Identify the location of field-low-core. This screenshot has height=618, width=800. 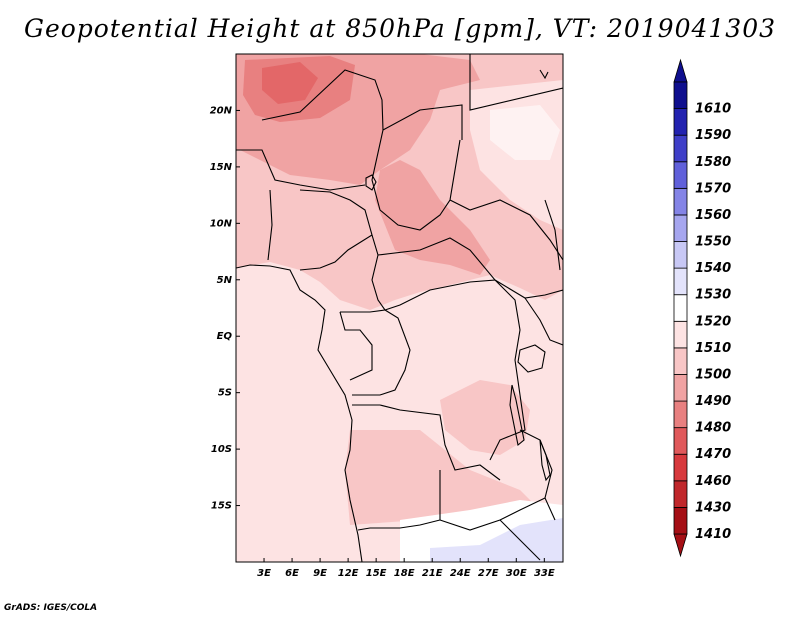
(290, 83).